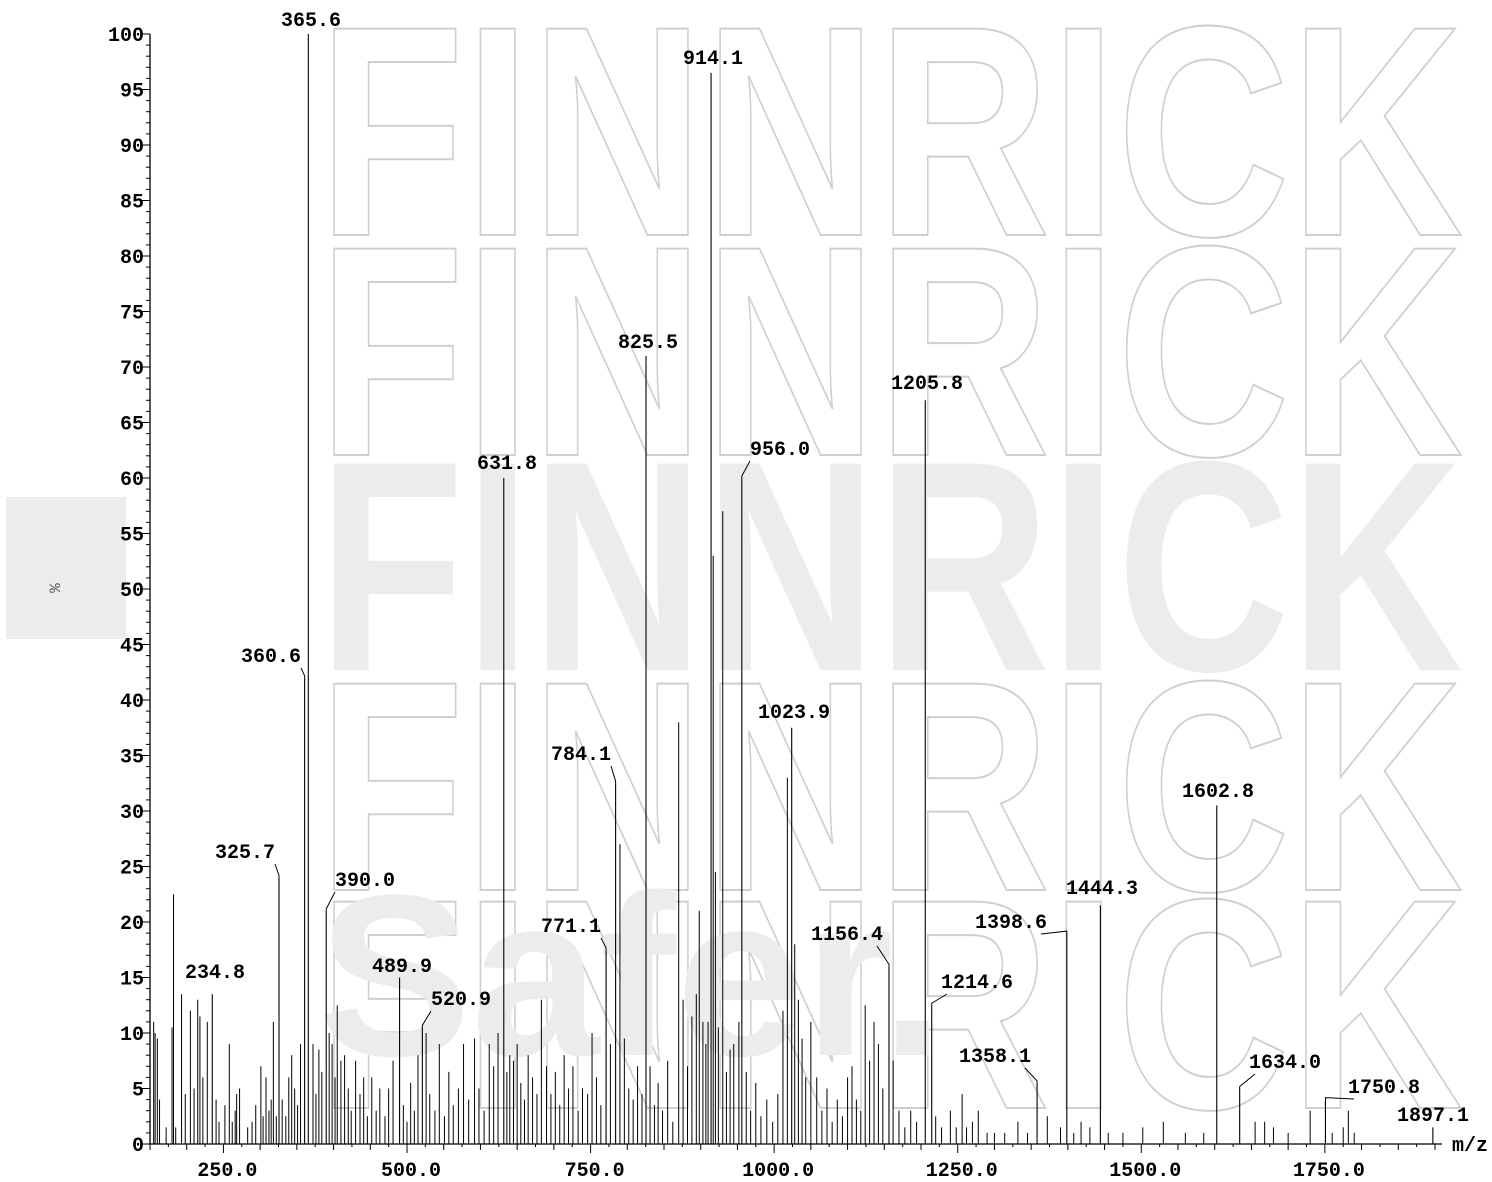  What do you see at coordinates (1145, 1171) in the screenshot?
I see `x-tick-label: 1500.0` at bounding box center [1145, 1171].